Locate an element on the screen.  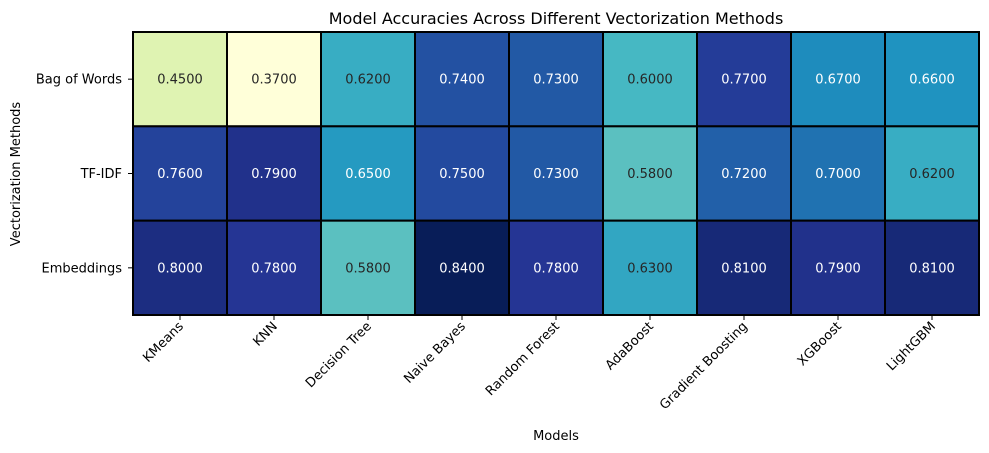
cell-value-label: 0.4500 is located at coordinates (180, 80).